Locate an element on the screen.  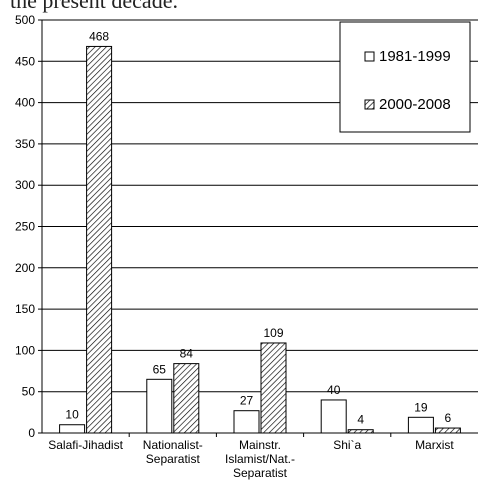
legend-box is located at coordinates (405, 77).